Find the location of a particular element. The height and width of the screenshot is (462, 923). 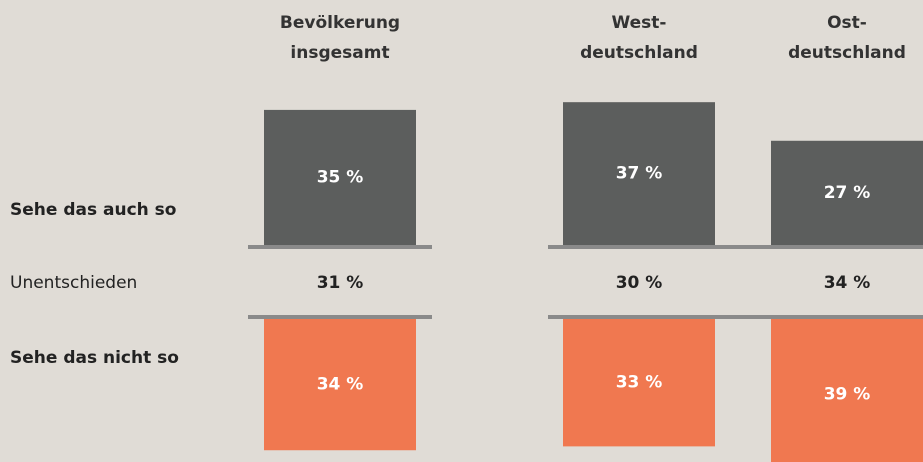

value-label: 35 % is located at coordinates (340, 177).